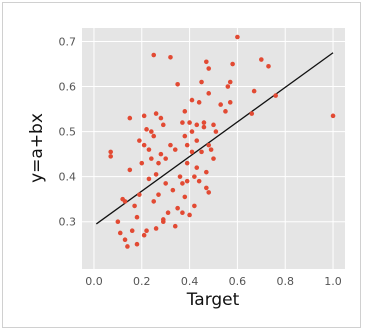  I want to click on x-axis-label: Target, so click(213, 300).